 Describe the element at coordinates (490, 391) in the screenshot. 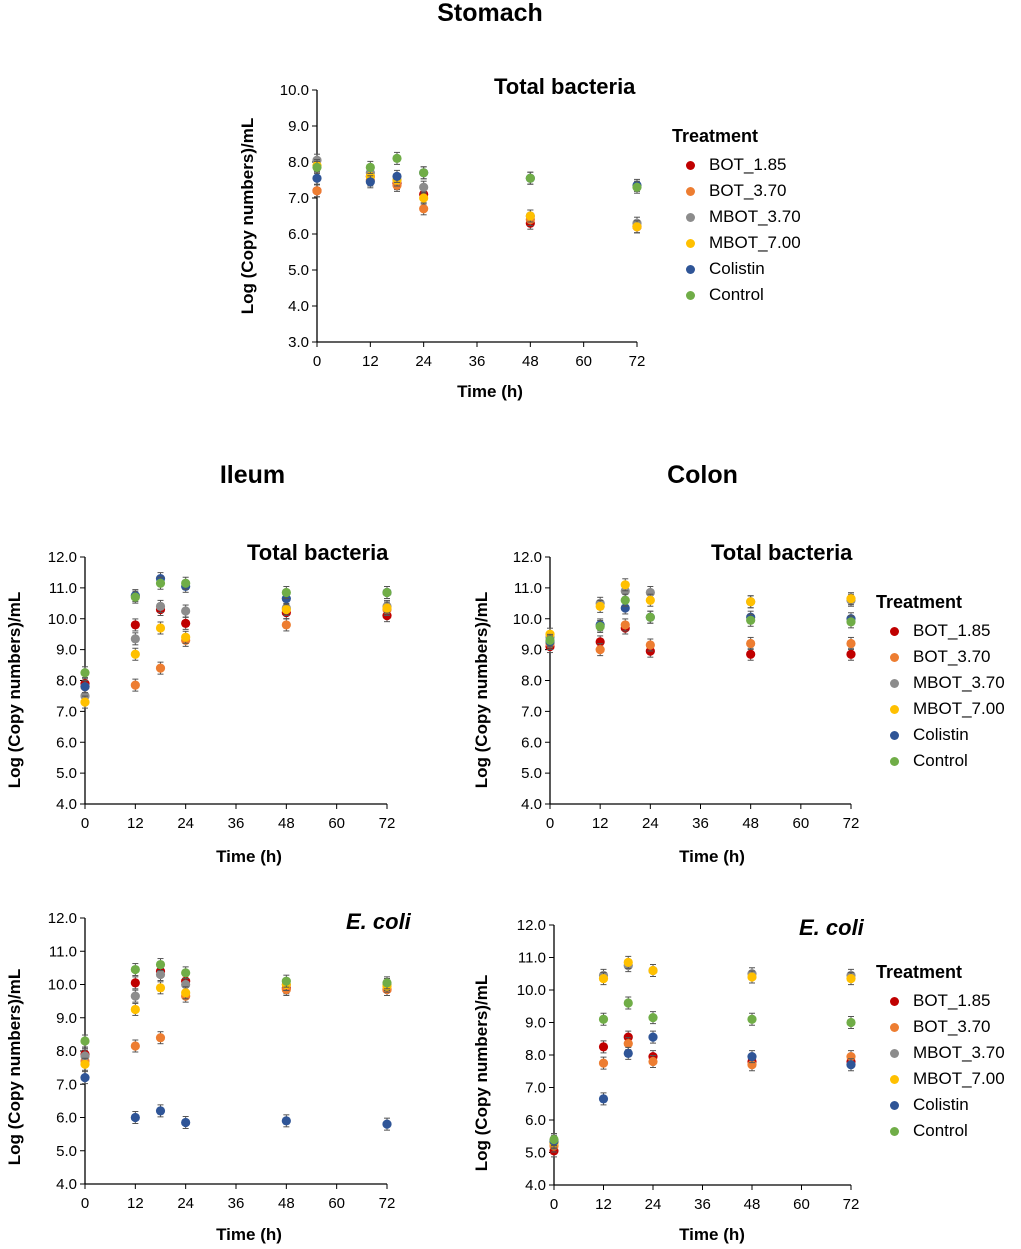

I see `stomach-x-axis-label: Time (h)` at that location.